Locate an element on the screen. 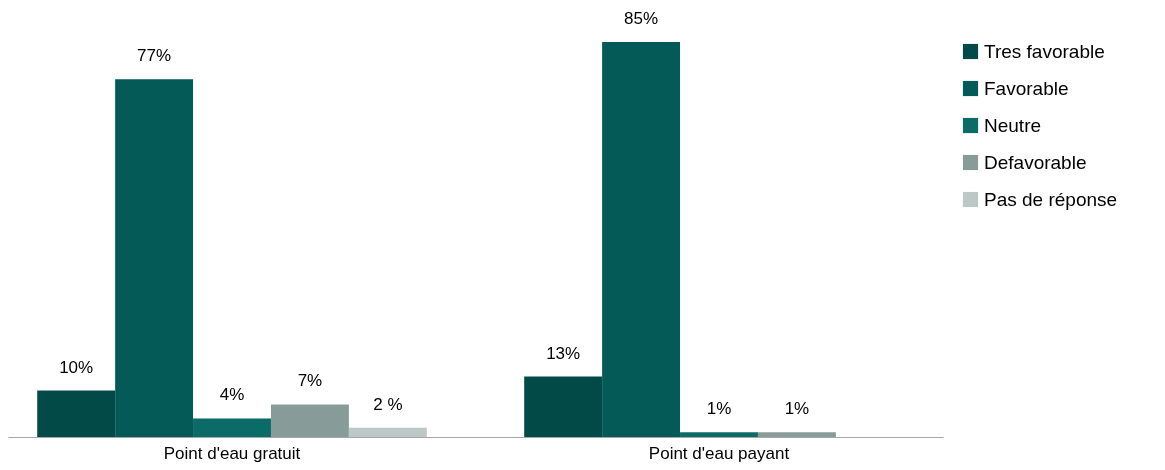 The height and width of the screenshot is (470, 1165). legend-label: Defavorable is located at coordinates (1035, 162).